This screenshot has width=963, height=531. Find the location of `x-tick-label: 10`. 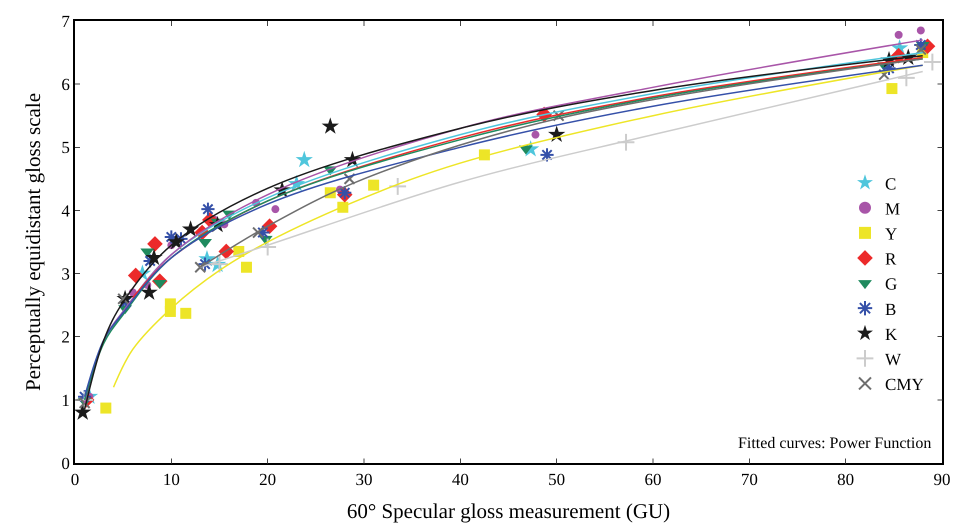

x-tick-label: 10 is located at coordinates (171, 480).